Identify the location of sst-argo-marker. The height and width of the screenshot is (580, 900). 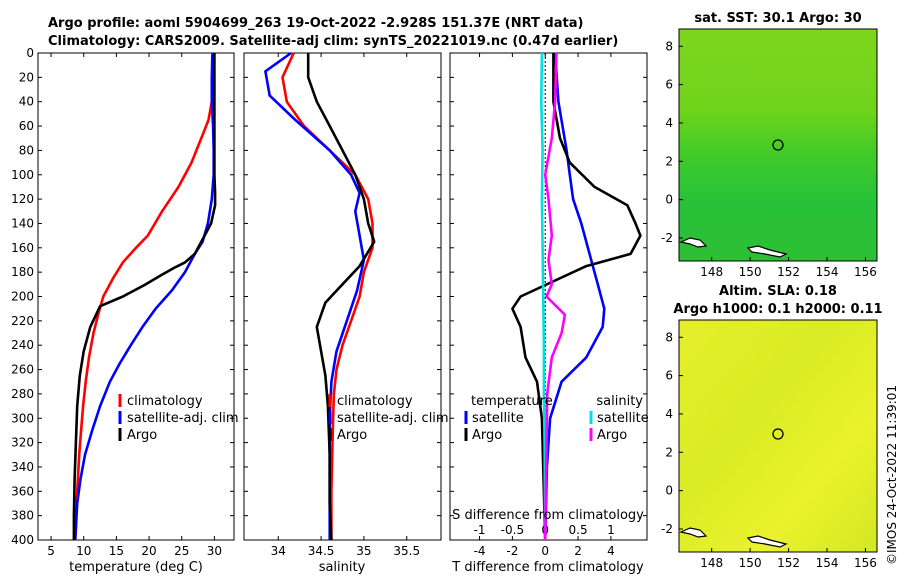
(778, 145).